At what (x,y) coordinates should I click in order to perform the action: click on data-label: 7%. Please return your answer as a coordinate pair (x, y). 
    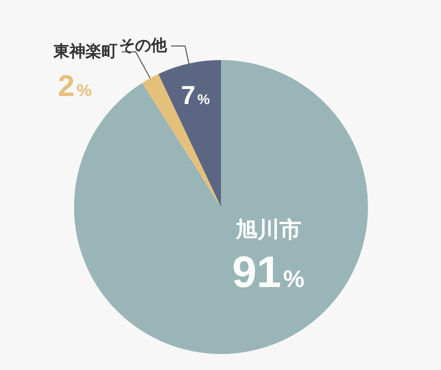
    Looking at the image, I should click on (195, 95).